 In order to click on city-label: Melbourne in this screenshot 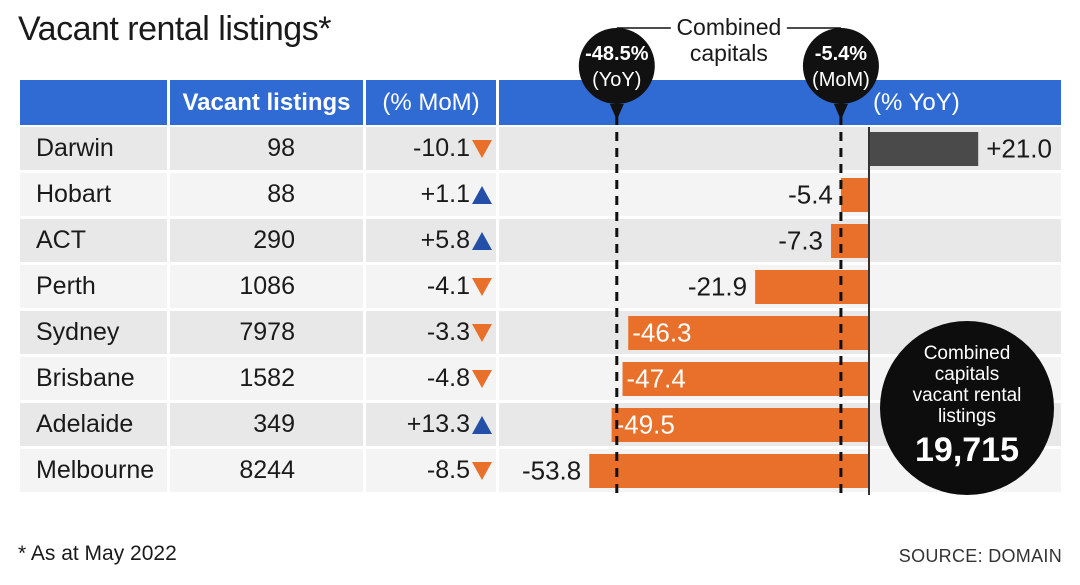, I will do `click(93, 470)`.